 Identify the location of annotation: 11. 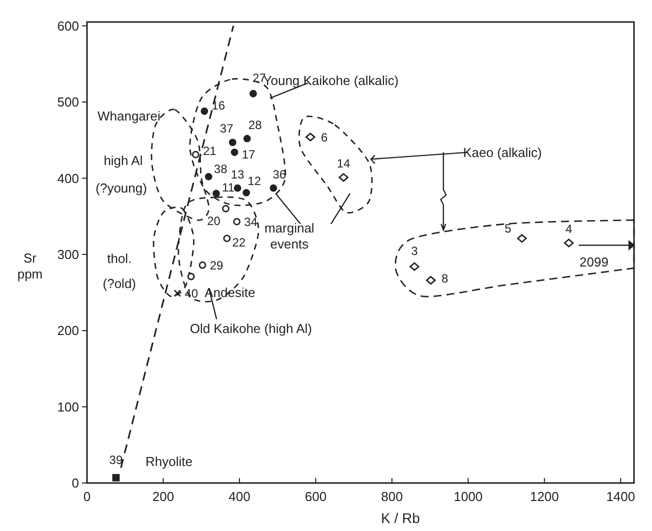
(228, 187).